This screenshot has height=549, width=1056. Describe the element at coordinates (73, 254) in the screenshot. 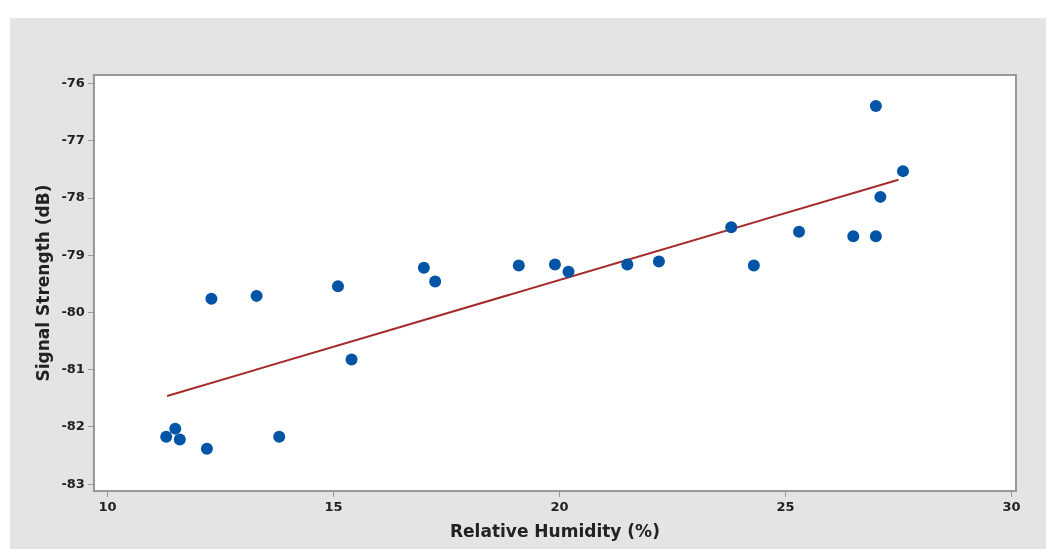

I see `y-tick-label: -79` at that location.